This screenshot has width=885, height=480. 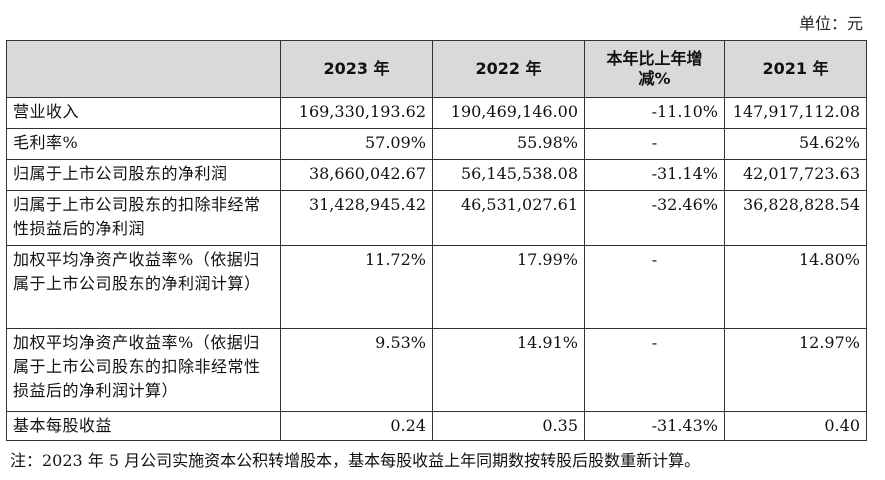 What do you see at coordinates (795, 370) in the screenshot?
I see `value-2021: 12.97%` at bounding box center [795, 370].